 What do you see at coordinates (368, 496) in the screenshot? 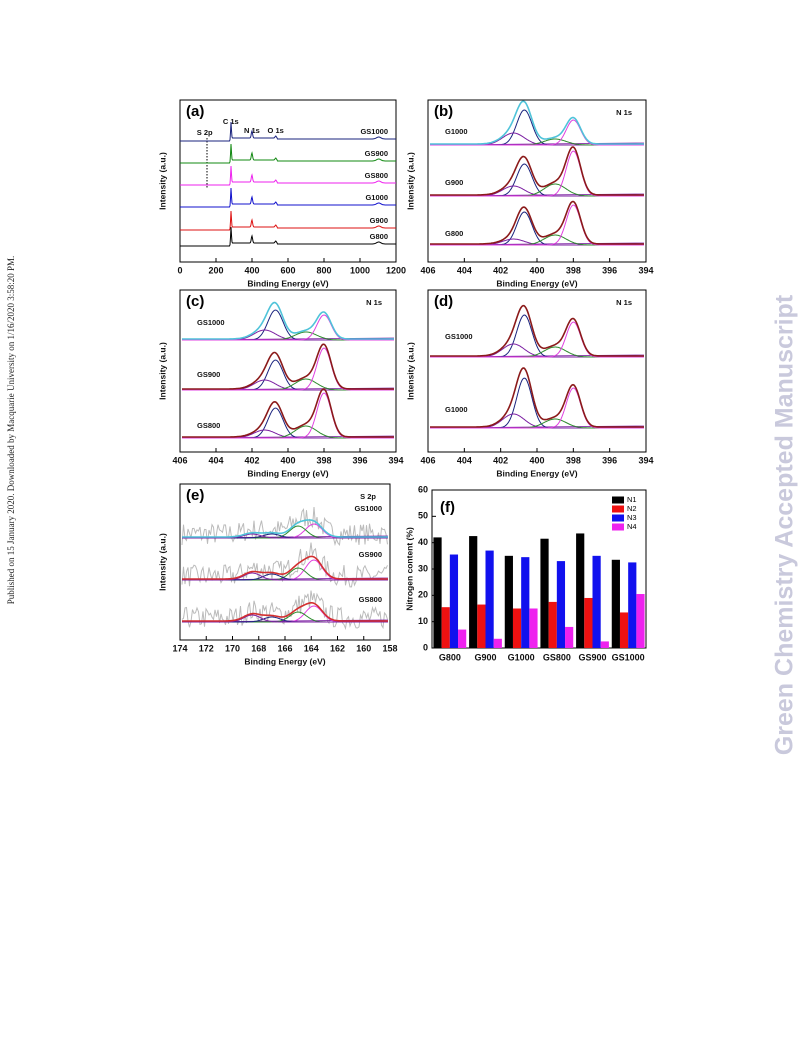
I see `panel-title: S 2p` at bounding box center [368, 496].